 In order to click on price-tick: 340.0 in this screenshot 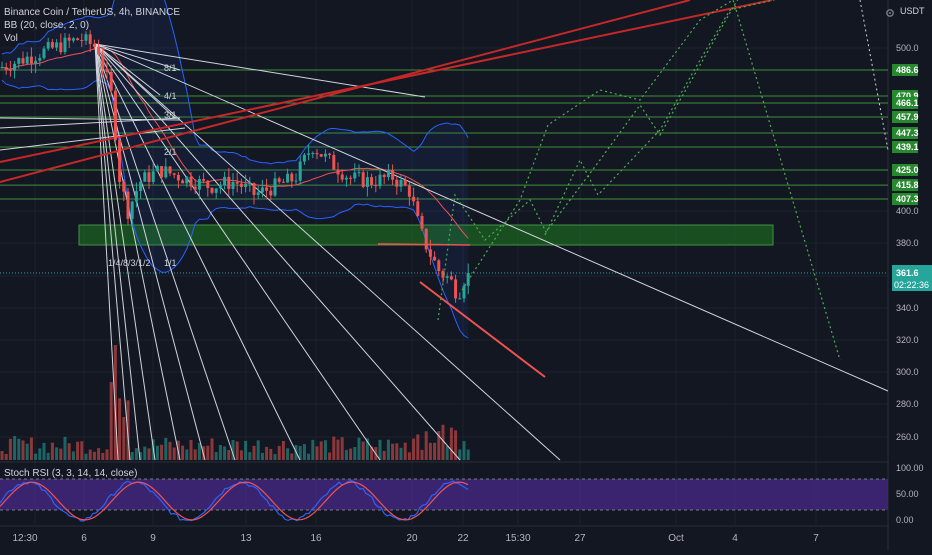, I will do `click(907, 308)`.